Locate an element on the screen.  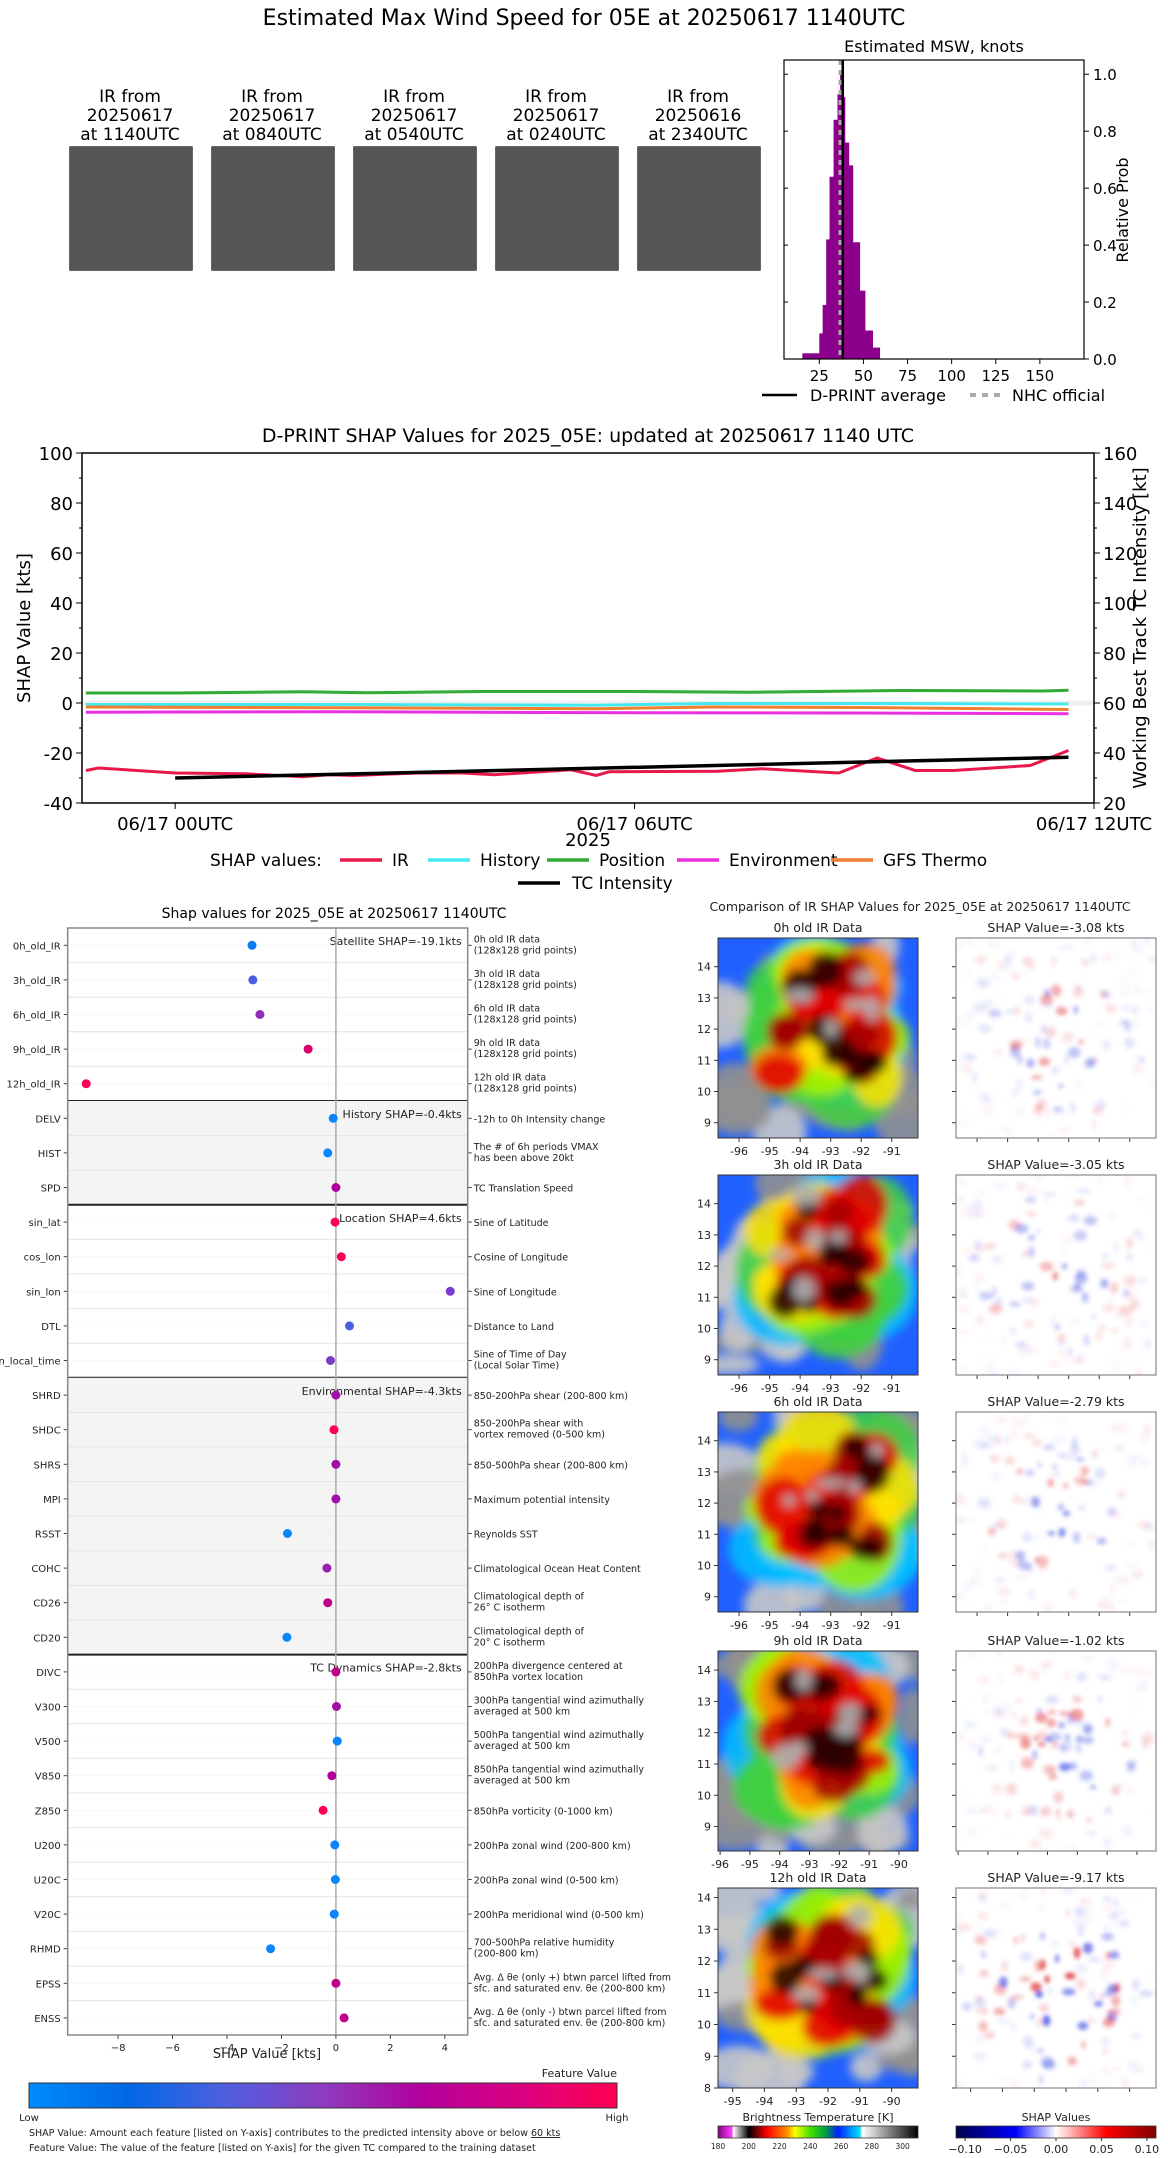
feature-description: 0h old IR data (128x128 grid points) is located at coordinates (525, 945).